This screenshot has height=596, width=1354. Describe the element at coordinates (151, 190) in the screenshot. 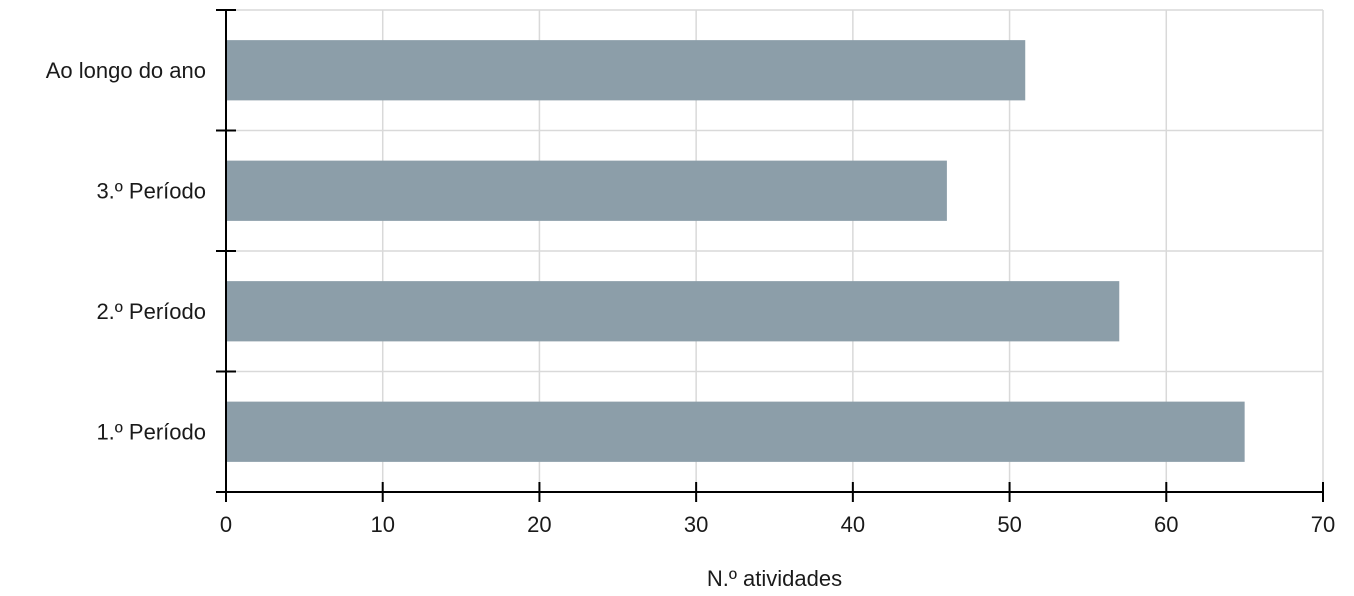

I see `category-label: 3.º Período` at that location.